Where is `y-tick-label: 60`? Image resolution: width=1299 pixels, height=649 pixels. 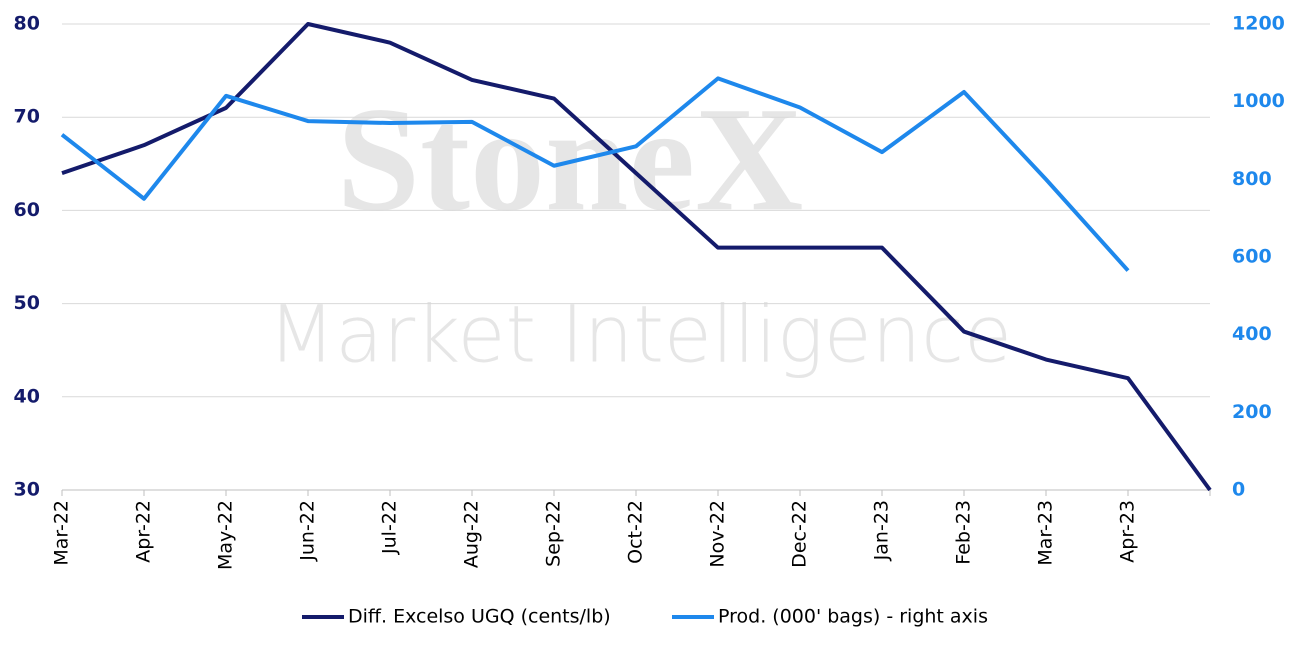 y-tick-label: 60 is located at coordinates (27, 210).